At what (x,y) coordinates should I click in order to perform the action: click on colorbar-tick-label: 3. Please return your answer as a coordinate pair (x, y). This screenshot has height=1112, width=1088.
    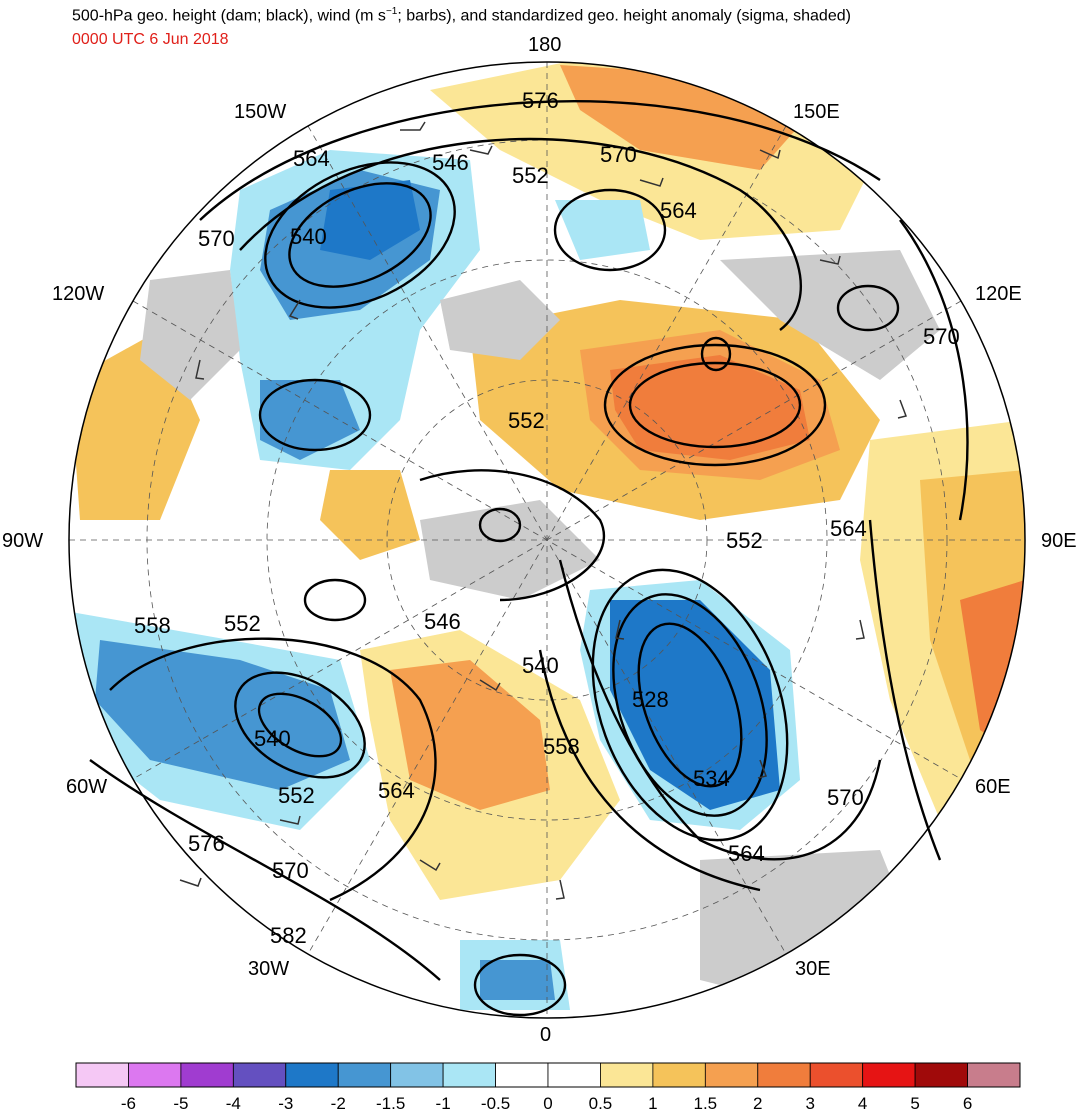
    Looking at the image, I should click on (809, 1103).